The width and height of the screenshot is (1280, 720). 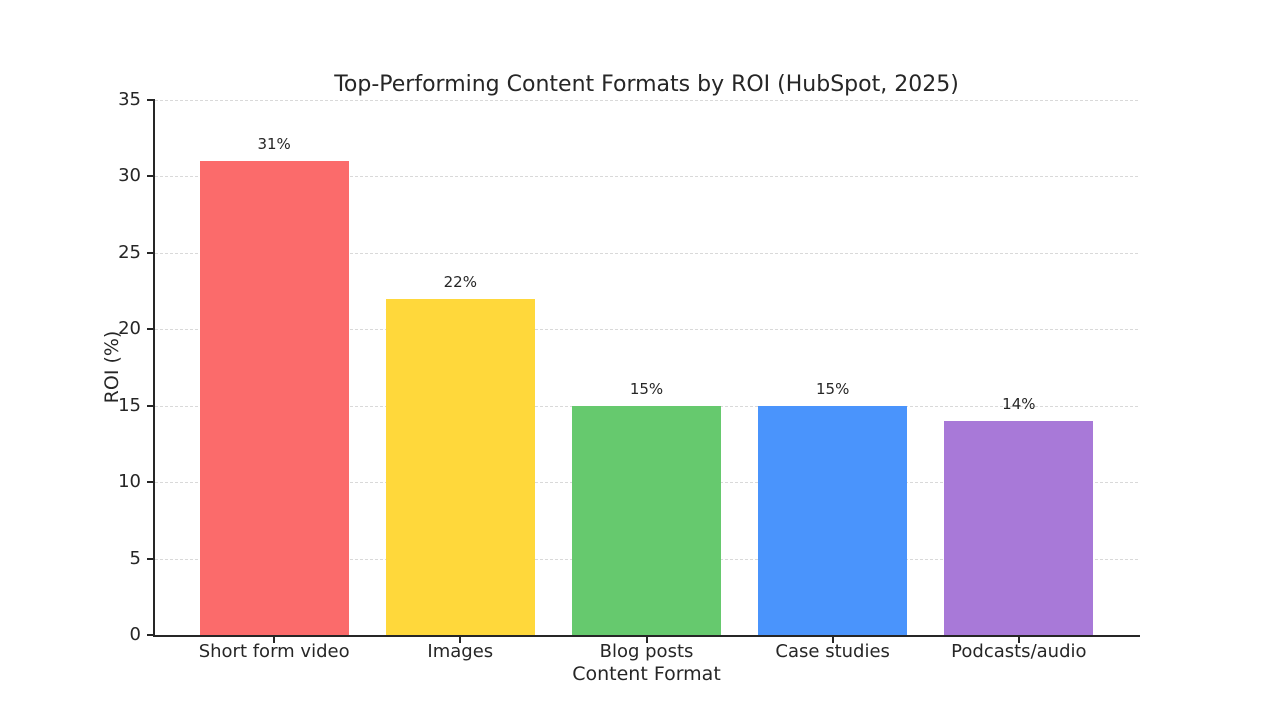 I want to click on y-tick-label: 15, so click(x=129, y=405).